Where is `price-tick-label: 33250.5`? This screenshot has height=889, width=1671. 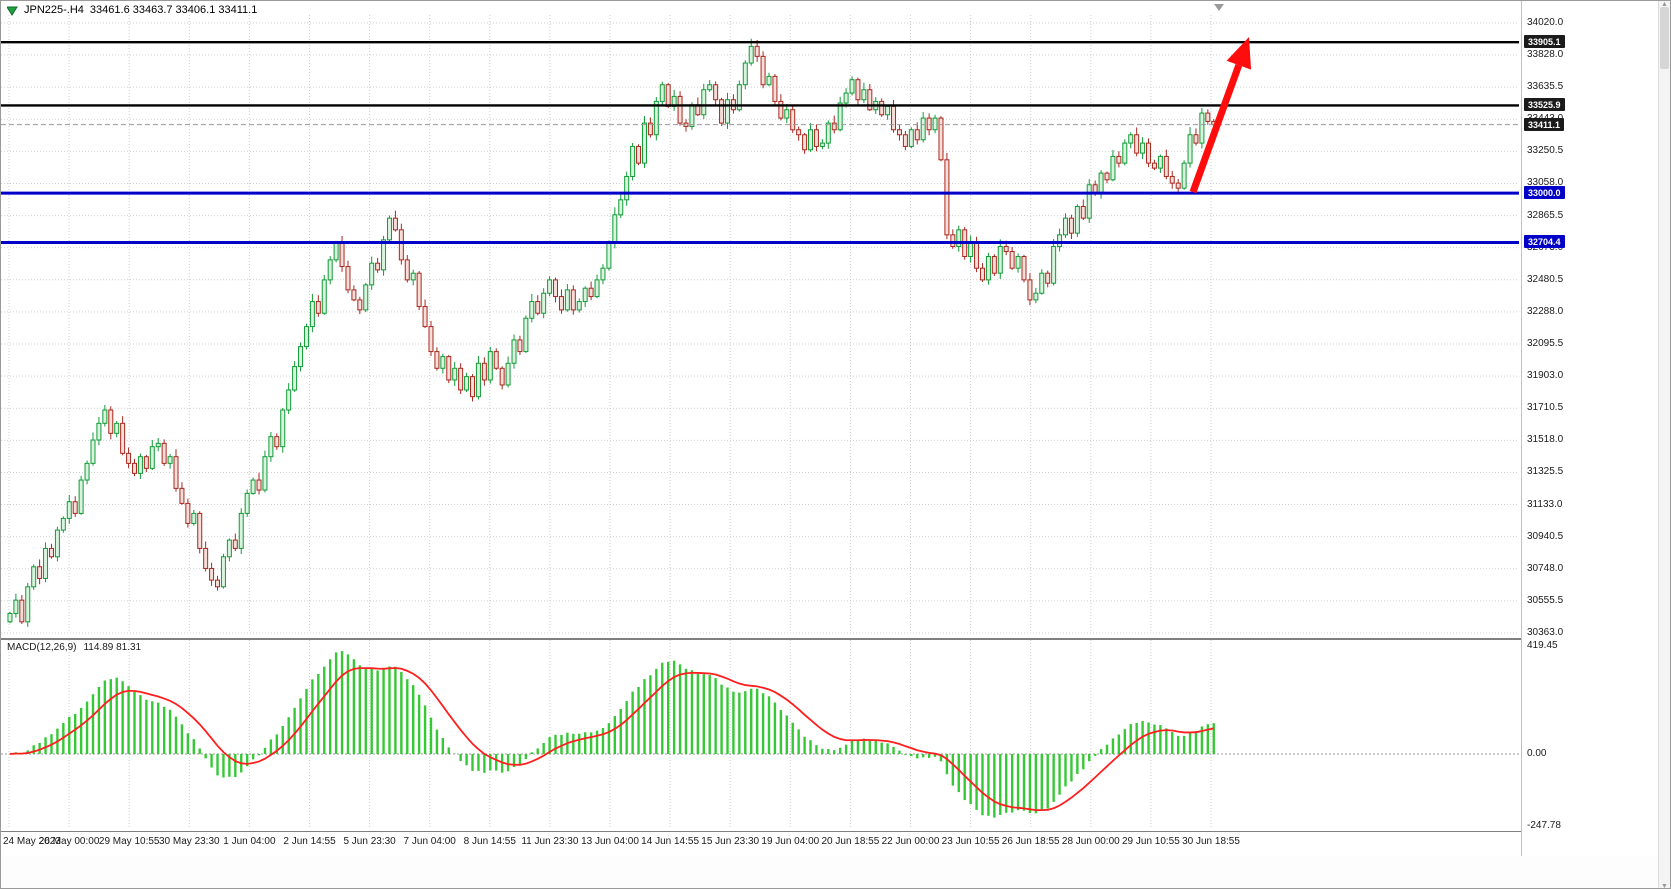
price-tick-label: 33250.5 is located at coordinates (1545, 151).